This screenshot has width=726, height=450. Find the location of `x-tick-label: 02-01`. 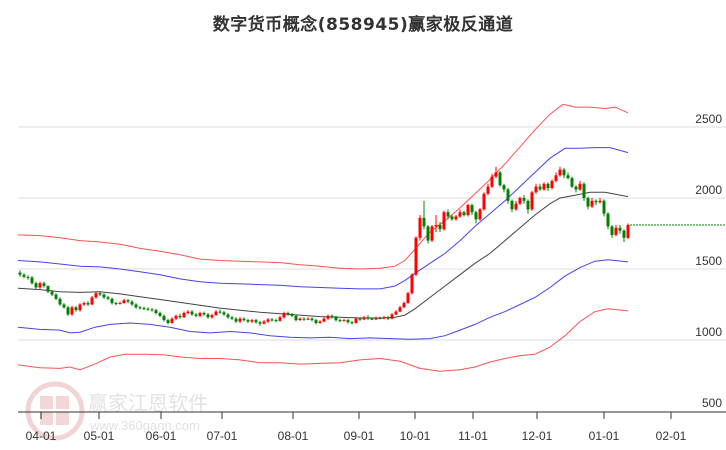

x-tick-label: 02-01 is located at coordinates (671, 436).